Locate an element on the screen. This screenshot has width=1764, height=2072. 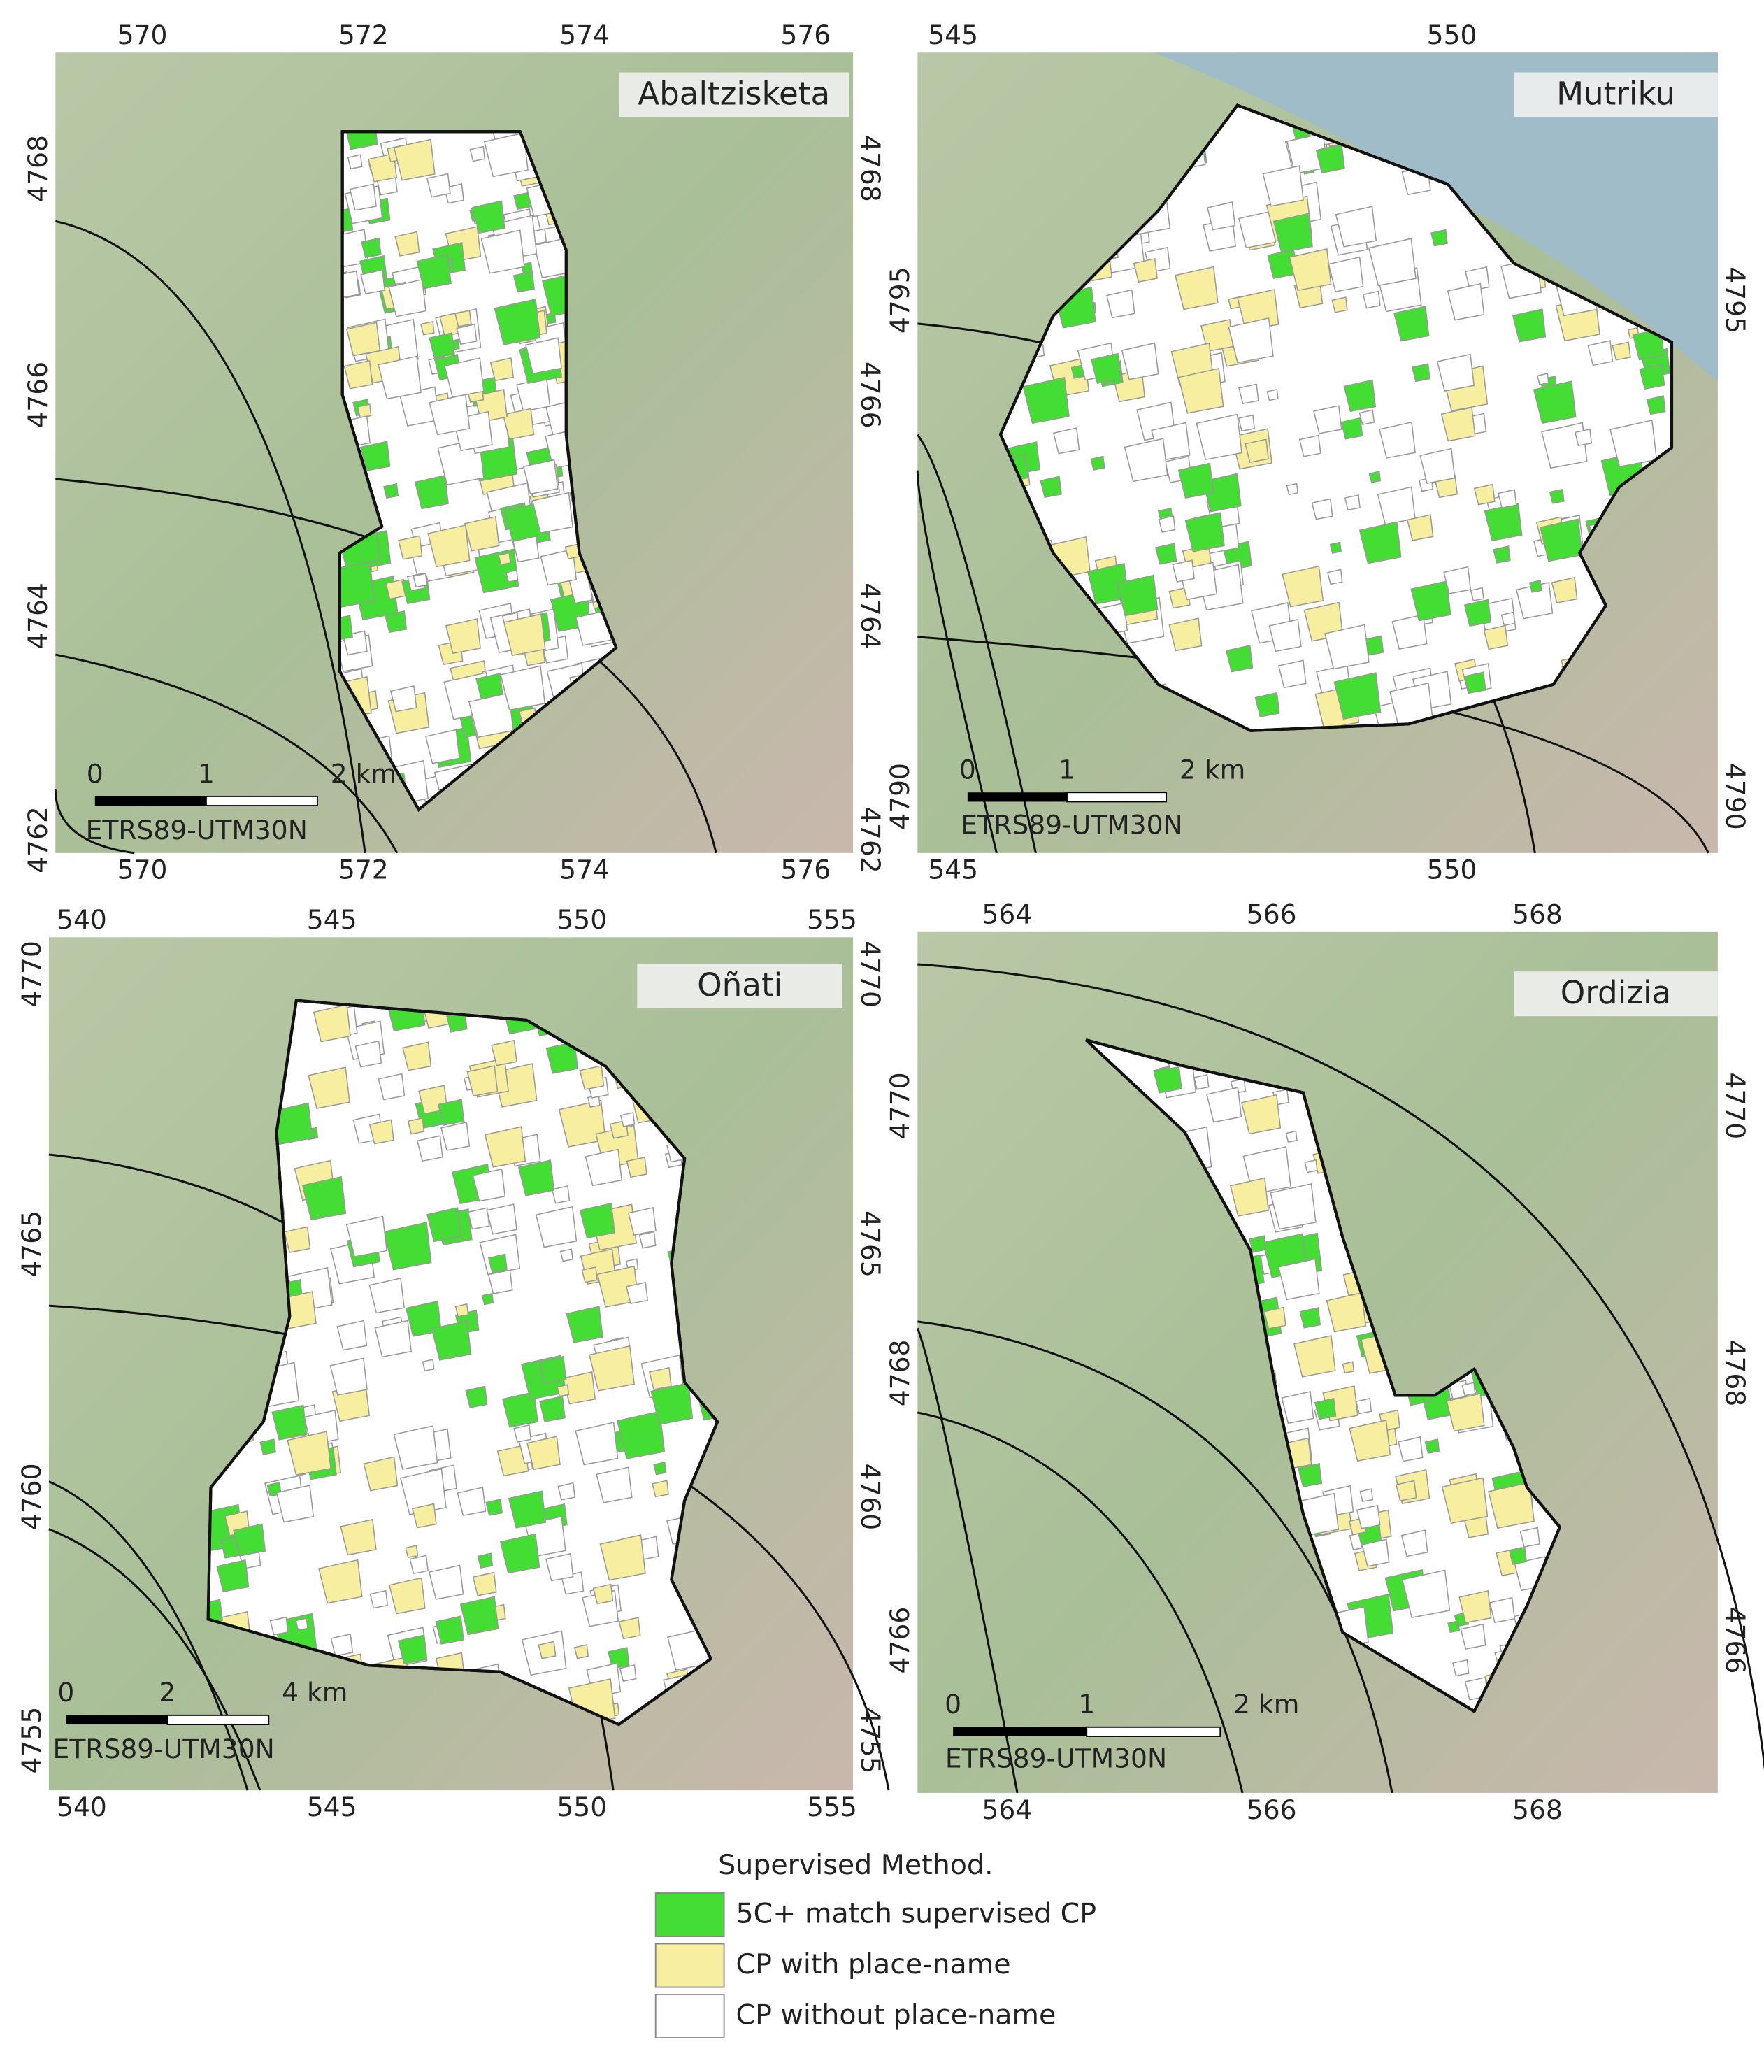
sea is located at coordinates (1436, 217).